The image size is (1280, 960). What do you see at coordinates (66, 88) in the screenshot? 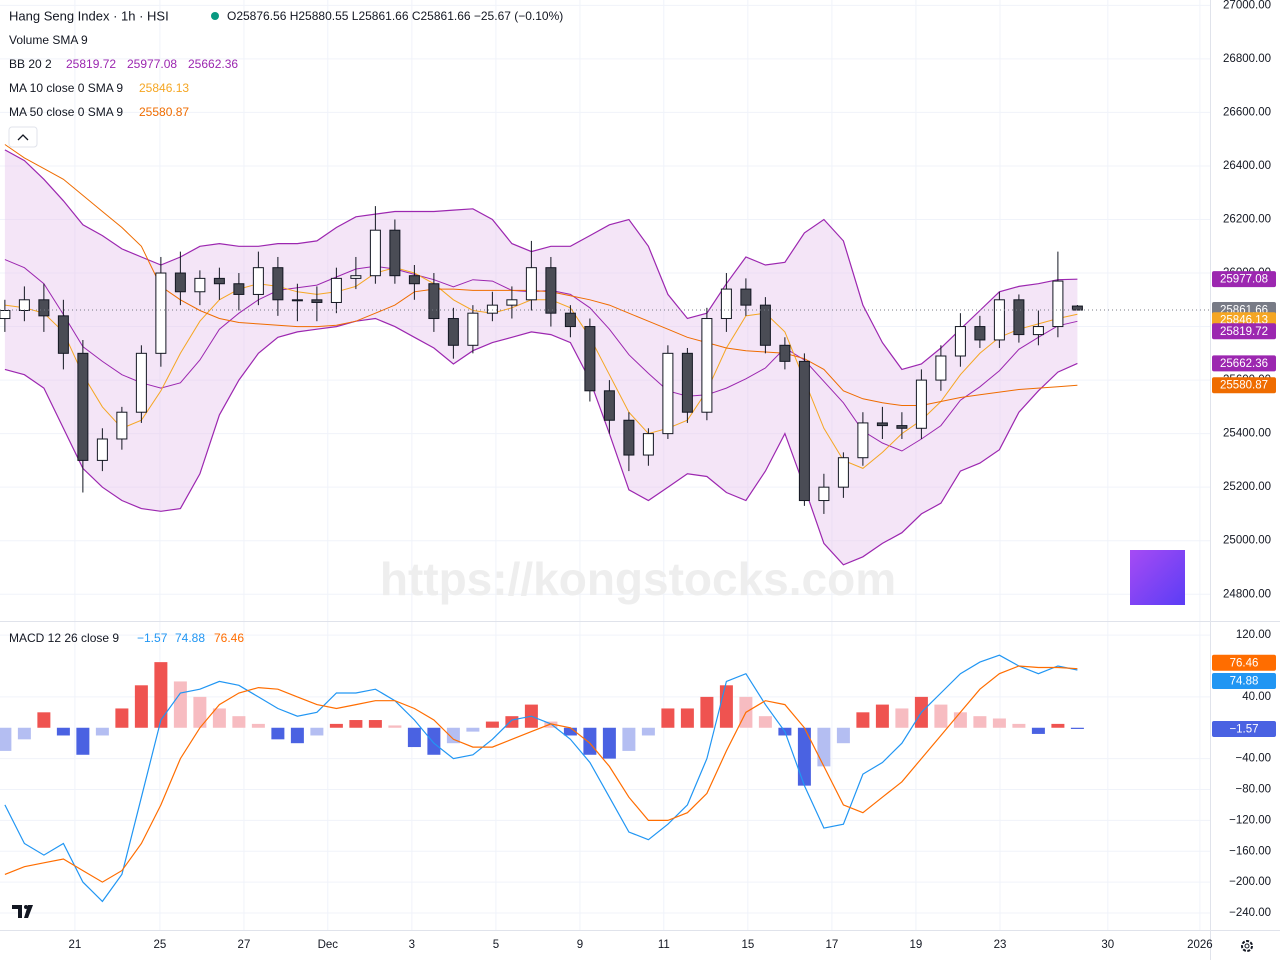
I see `ma10-legend: MA 10 close 0 SMA 9` at bounding box center [66, 88].